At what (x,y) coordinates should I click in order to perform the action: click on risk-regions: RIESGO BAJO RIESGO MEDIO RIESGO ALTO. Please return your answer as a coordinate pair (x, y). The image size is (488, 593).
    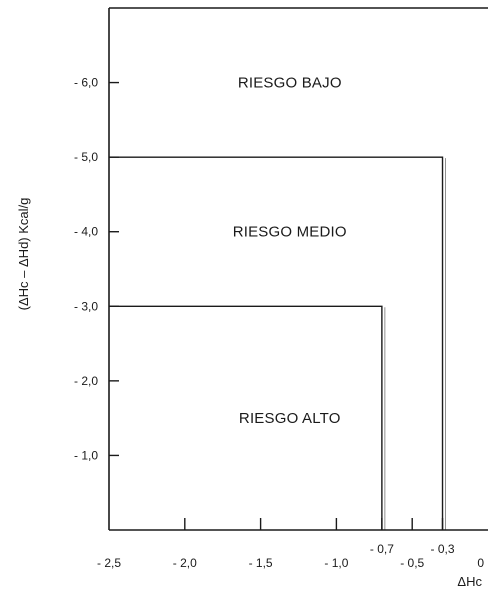
    Looking at the image, I should click on (290, 251).